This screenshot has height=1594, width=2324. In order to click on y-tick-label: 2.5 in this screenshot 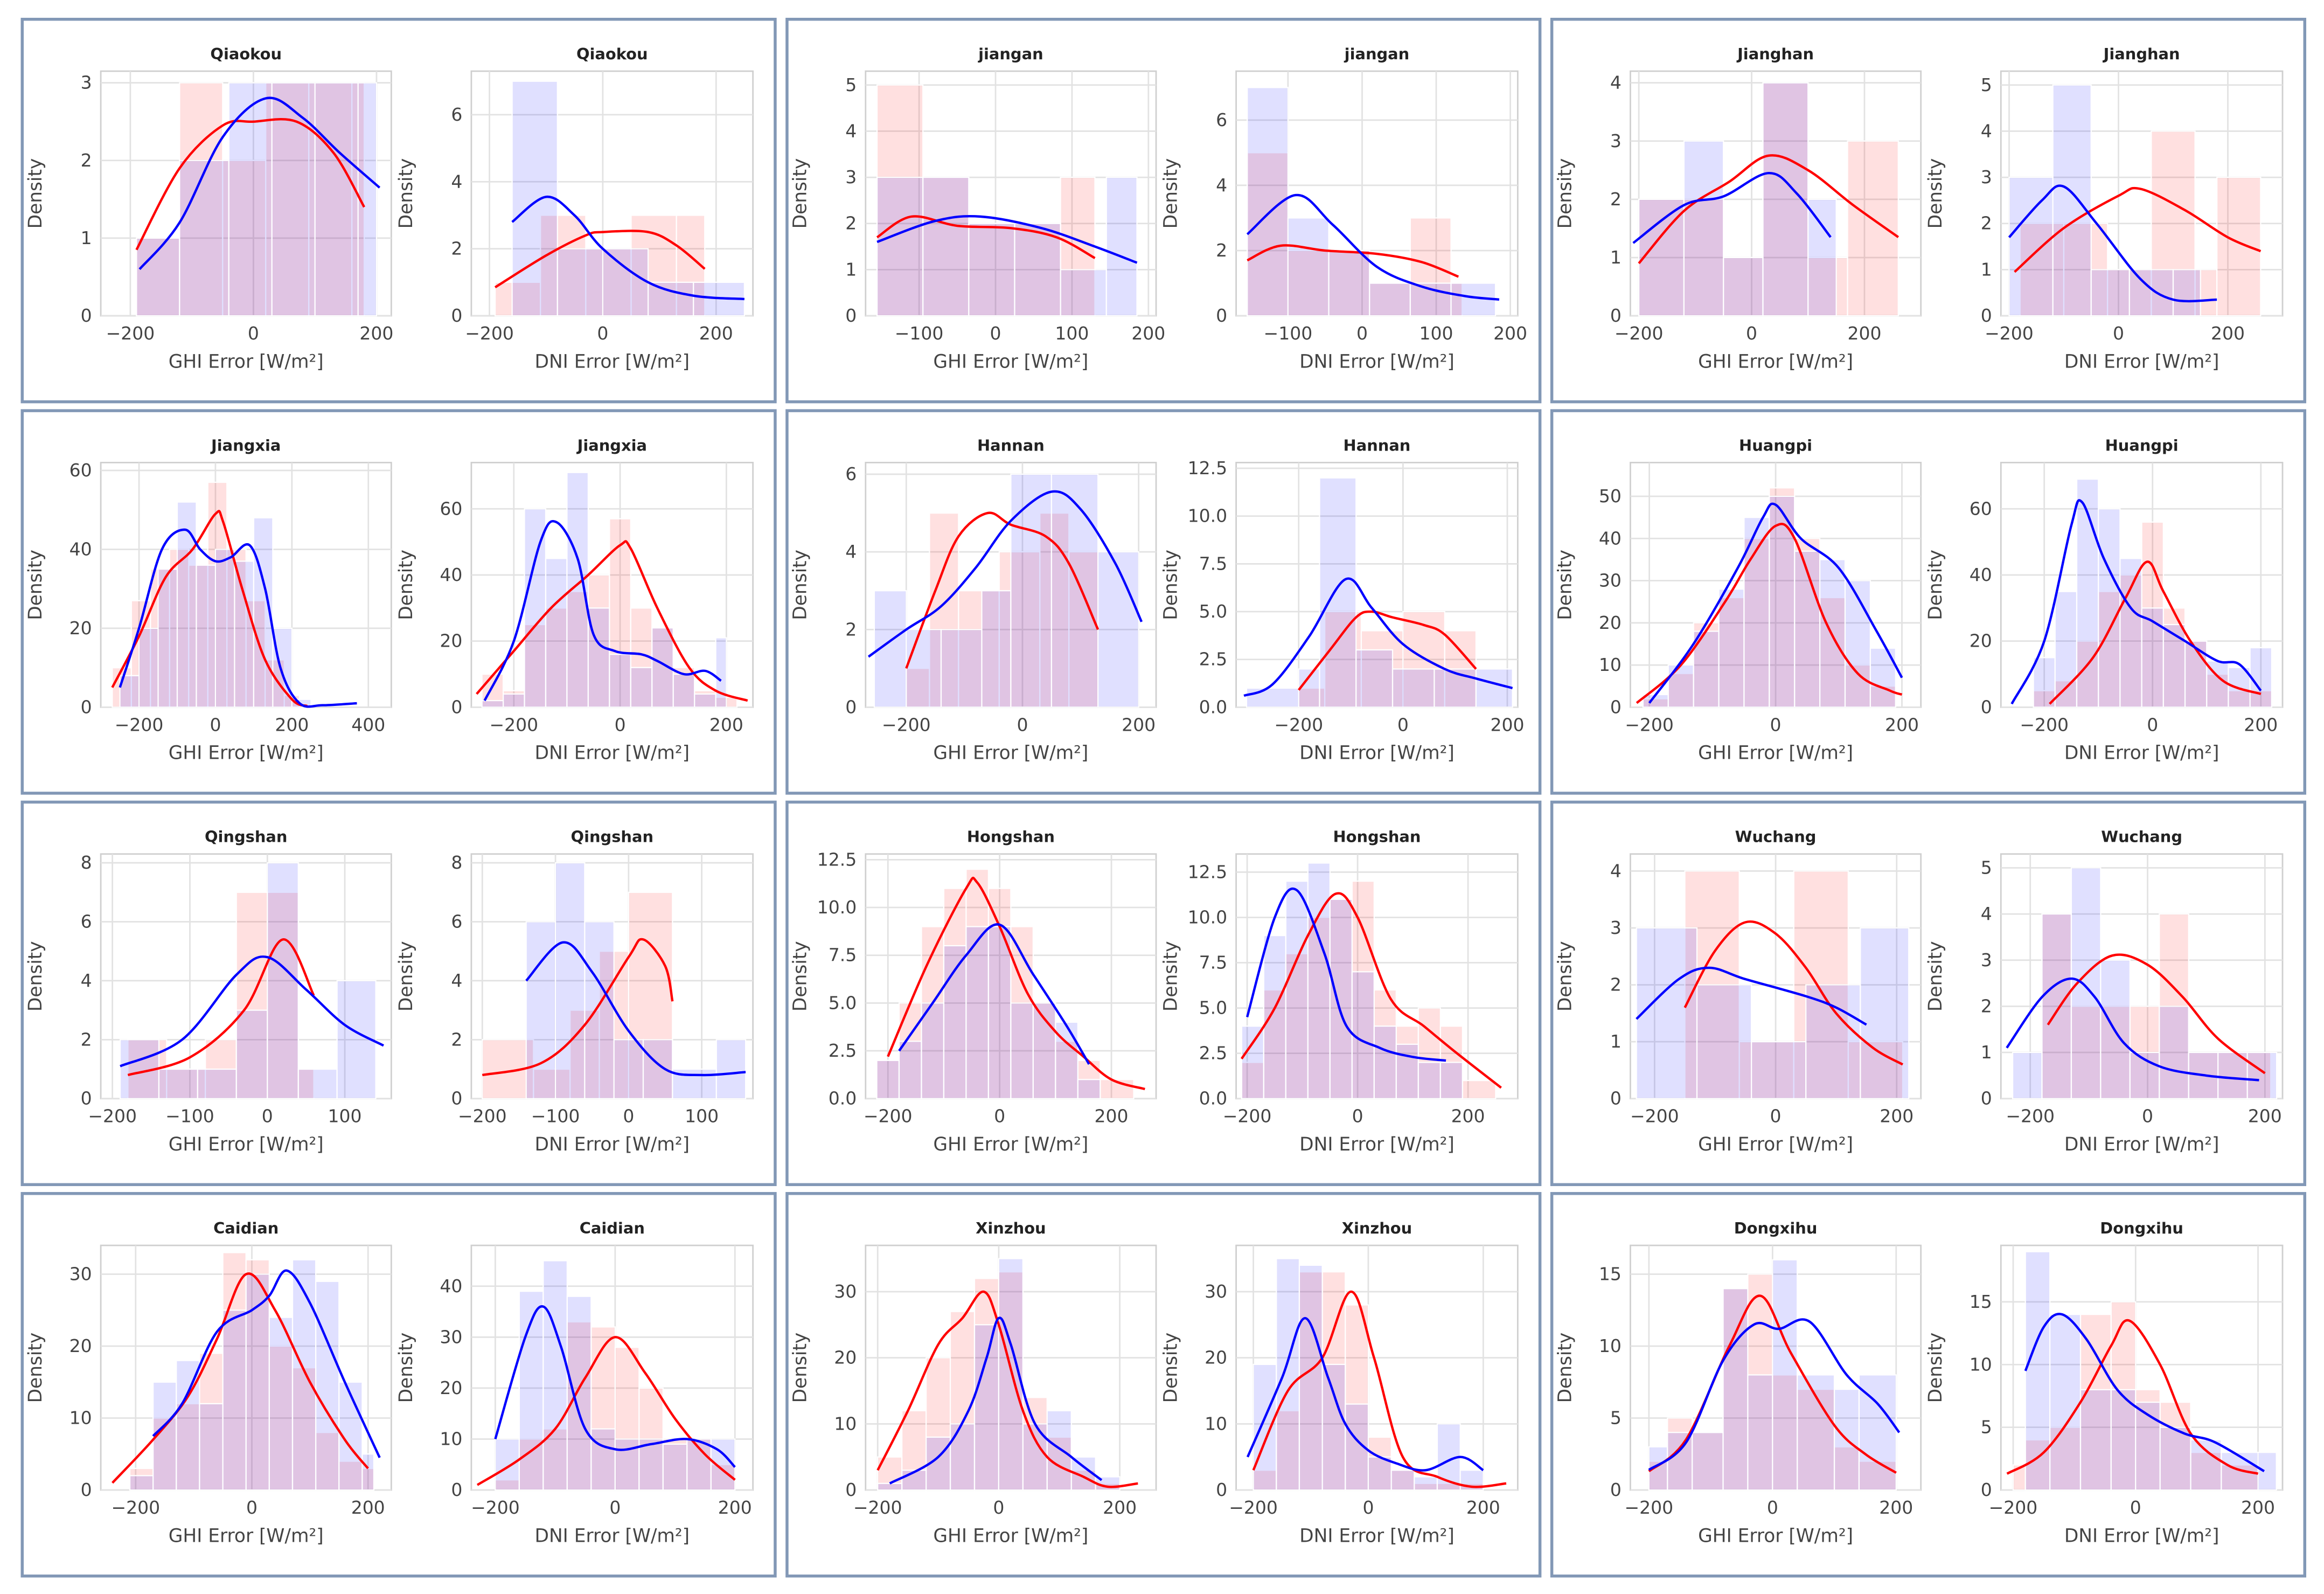, I will do `click(843, 1050)`.